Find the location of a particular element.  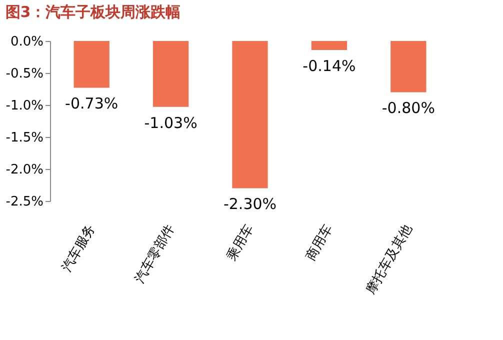

y-tick-label: 0.0% is located at coordinates (27, 42).